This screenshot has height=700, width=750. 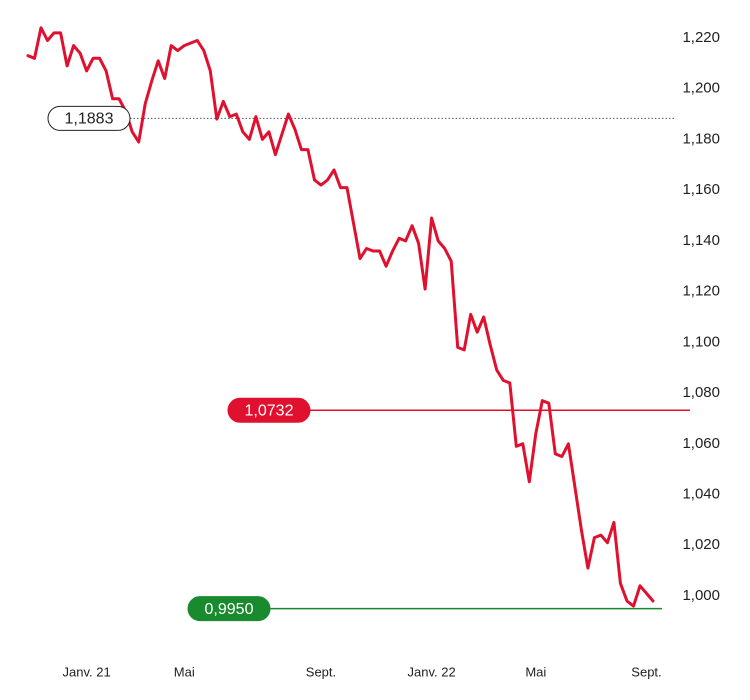 What do you see at coordinates (701, 189) in the screenshot?
I see `y-tick-label: 1,160` at bounding box center [701, 189].